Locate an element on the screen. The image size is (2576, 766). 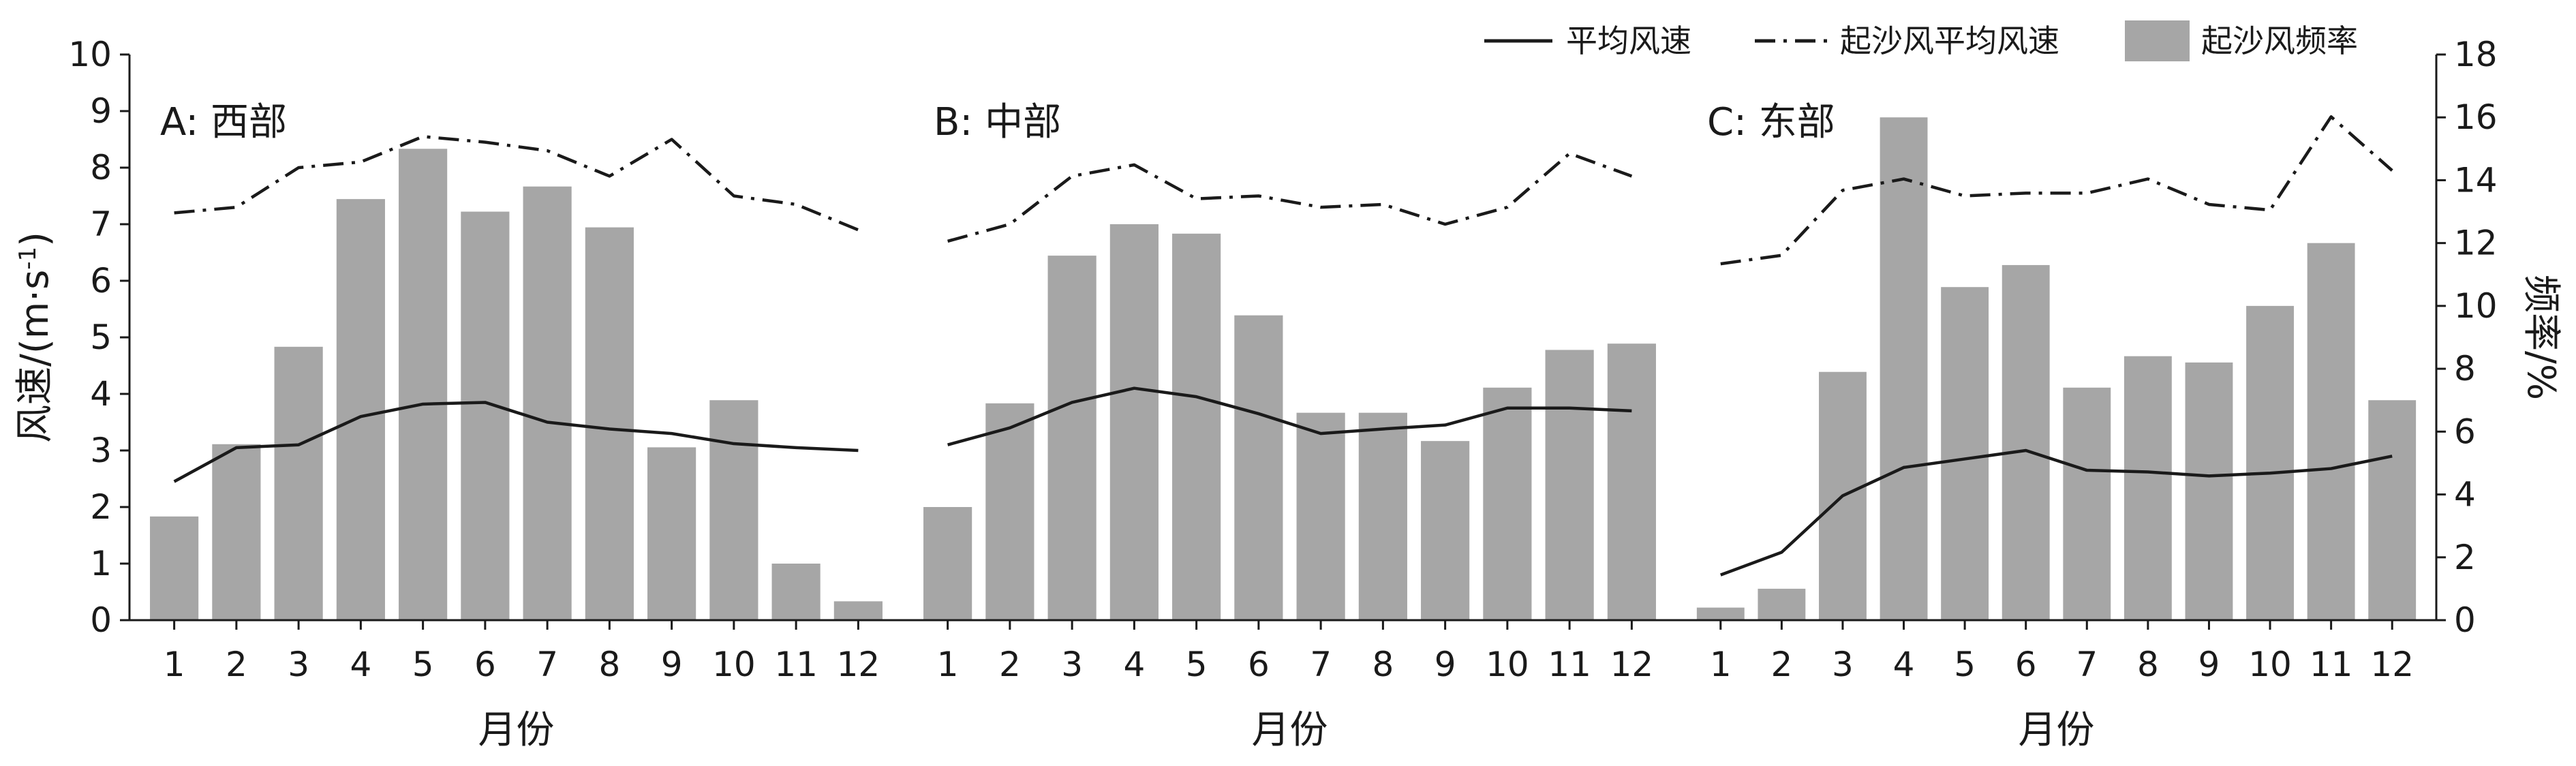
left-y-tick-label: 10 is located at coordinates (90, 54).